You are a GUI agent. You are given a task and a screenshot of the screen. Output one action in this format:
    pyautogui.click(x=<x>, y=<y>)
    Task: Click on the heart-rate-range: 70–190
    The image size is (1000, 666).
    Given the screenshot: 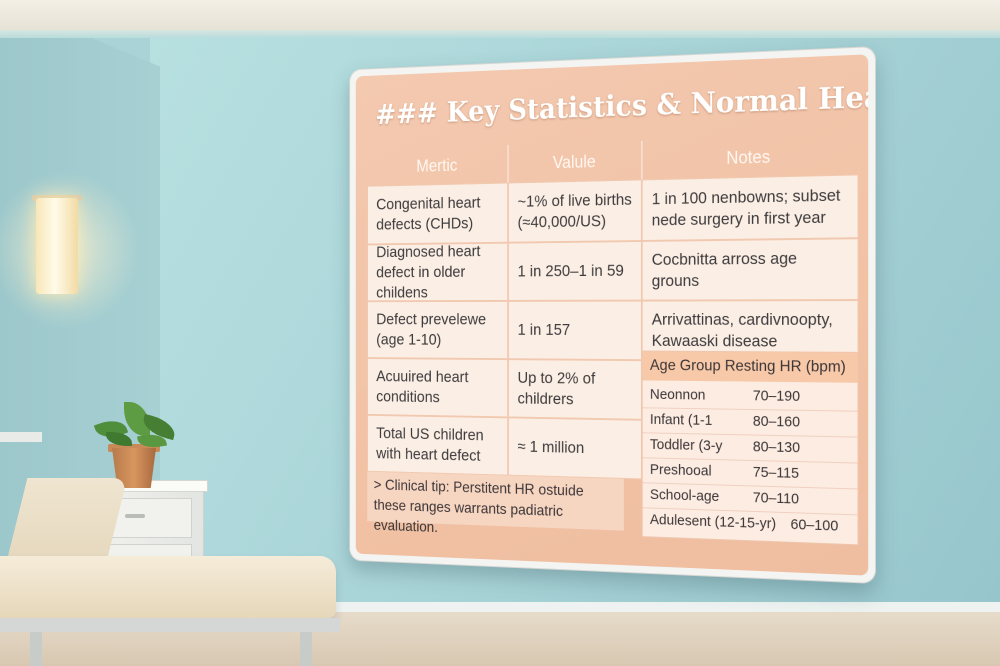 What is the action you would take?
    pyautogui.click(x=776, y=397)
    